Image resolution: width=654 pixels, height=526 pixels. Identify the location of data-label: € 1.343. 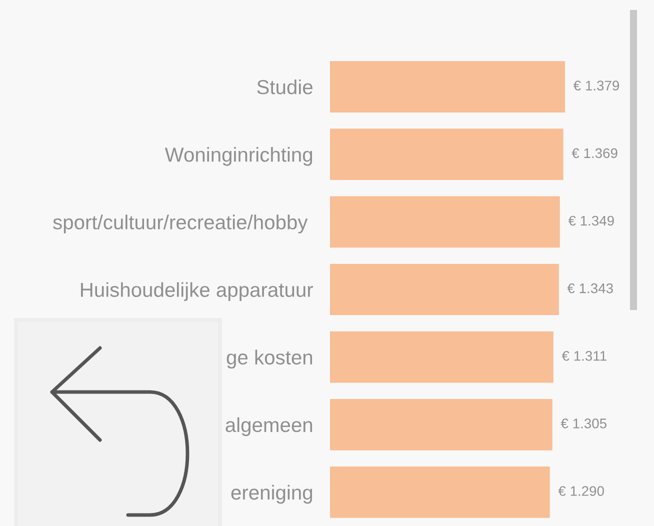
(590, 288).